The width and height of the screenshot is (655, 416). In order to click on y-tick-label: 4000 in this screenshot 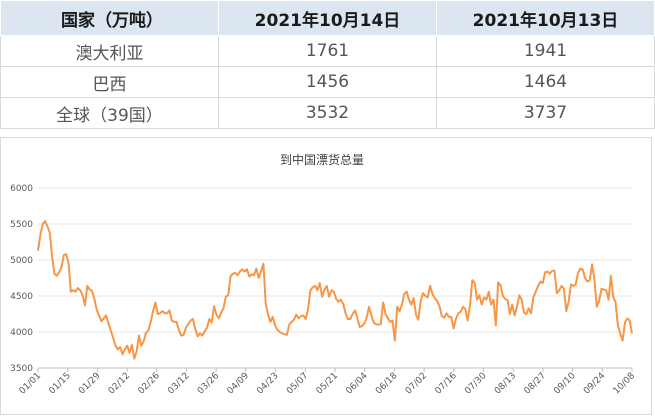, I will do `click(21, 333)`.